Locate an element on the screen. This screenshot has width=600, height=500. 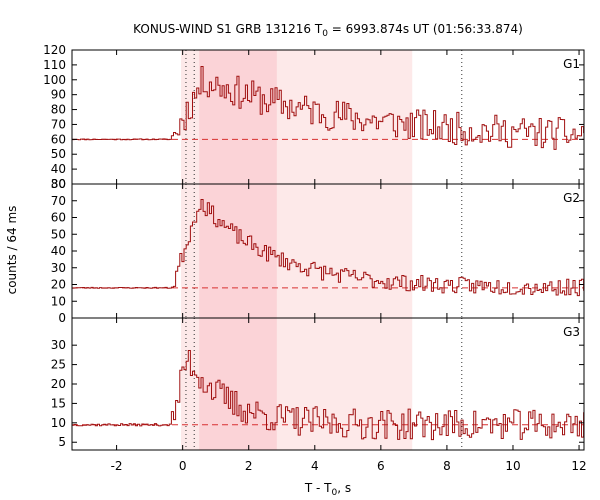
lightcurve-line-g1 is located at coordinates (328, 108).